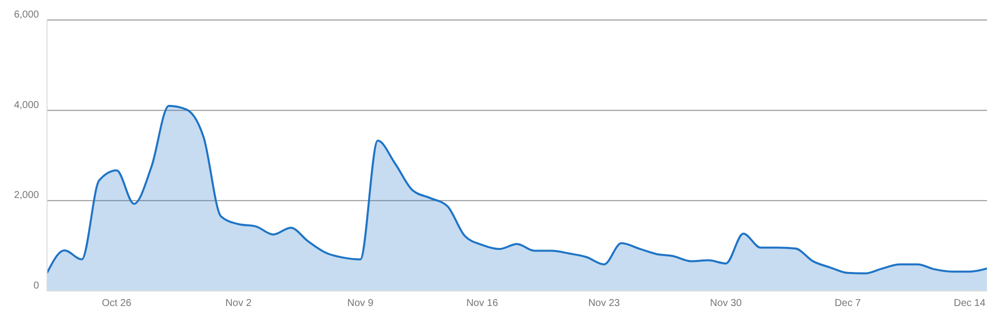  What do you see at coordinates (482, 304) in the screenshot?
I see `x-tick-label: Nov 16` at bounding box center [482, 304].